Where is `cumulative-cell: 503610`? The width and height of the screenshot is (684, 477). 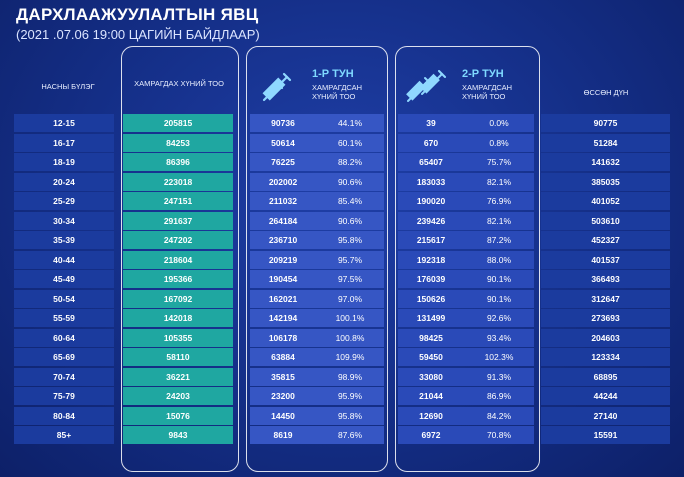
cumulative-cell: 503610 is located at coordinates (605, 220).